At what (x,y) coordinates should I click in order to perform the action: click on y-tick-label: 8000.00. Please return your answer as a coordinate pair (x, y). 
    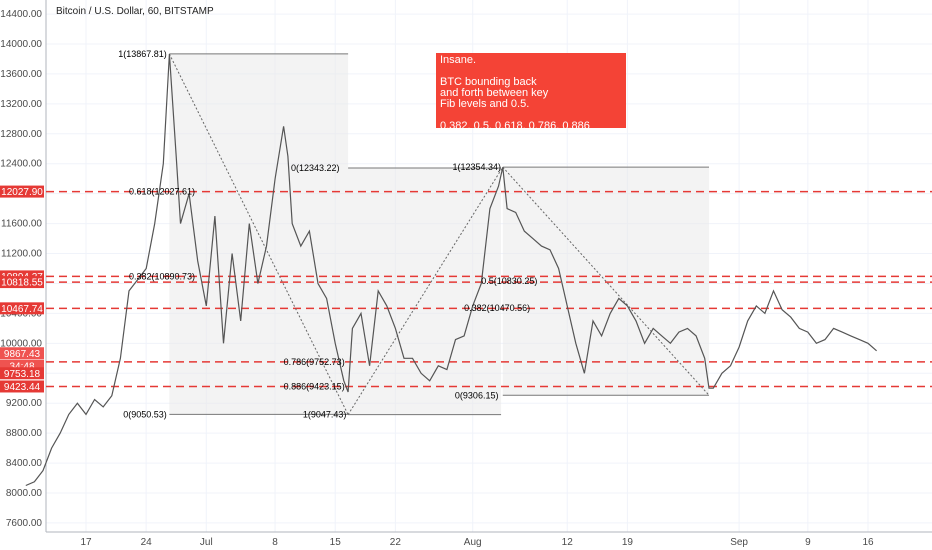
    Looking at the image, I should click on (24, 493).